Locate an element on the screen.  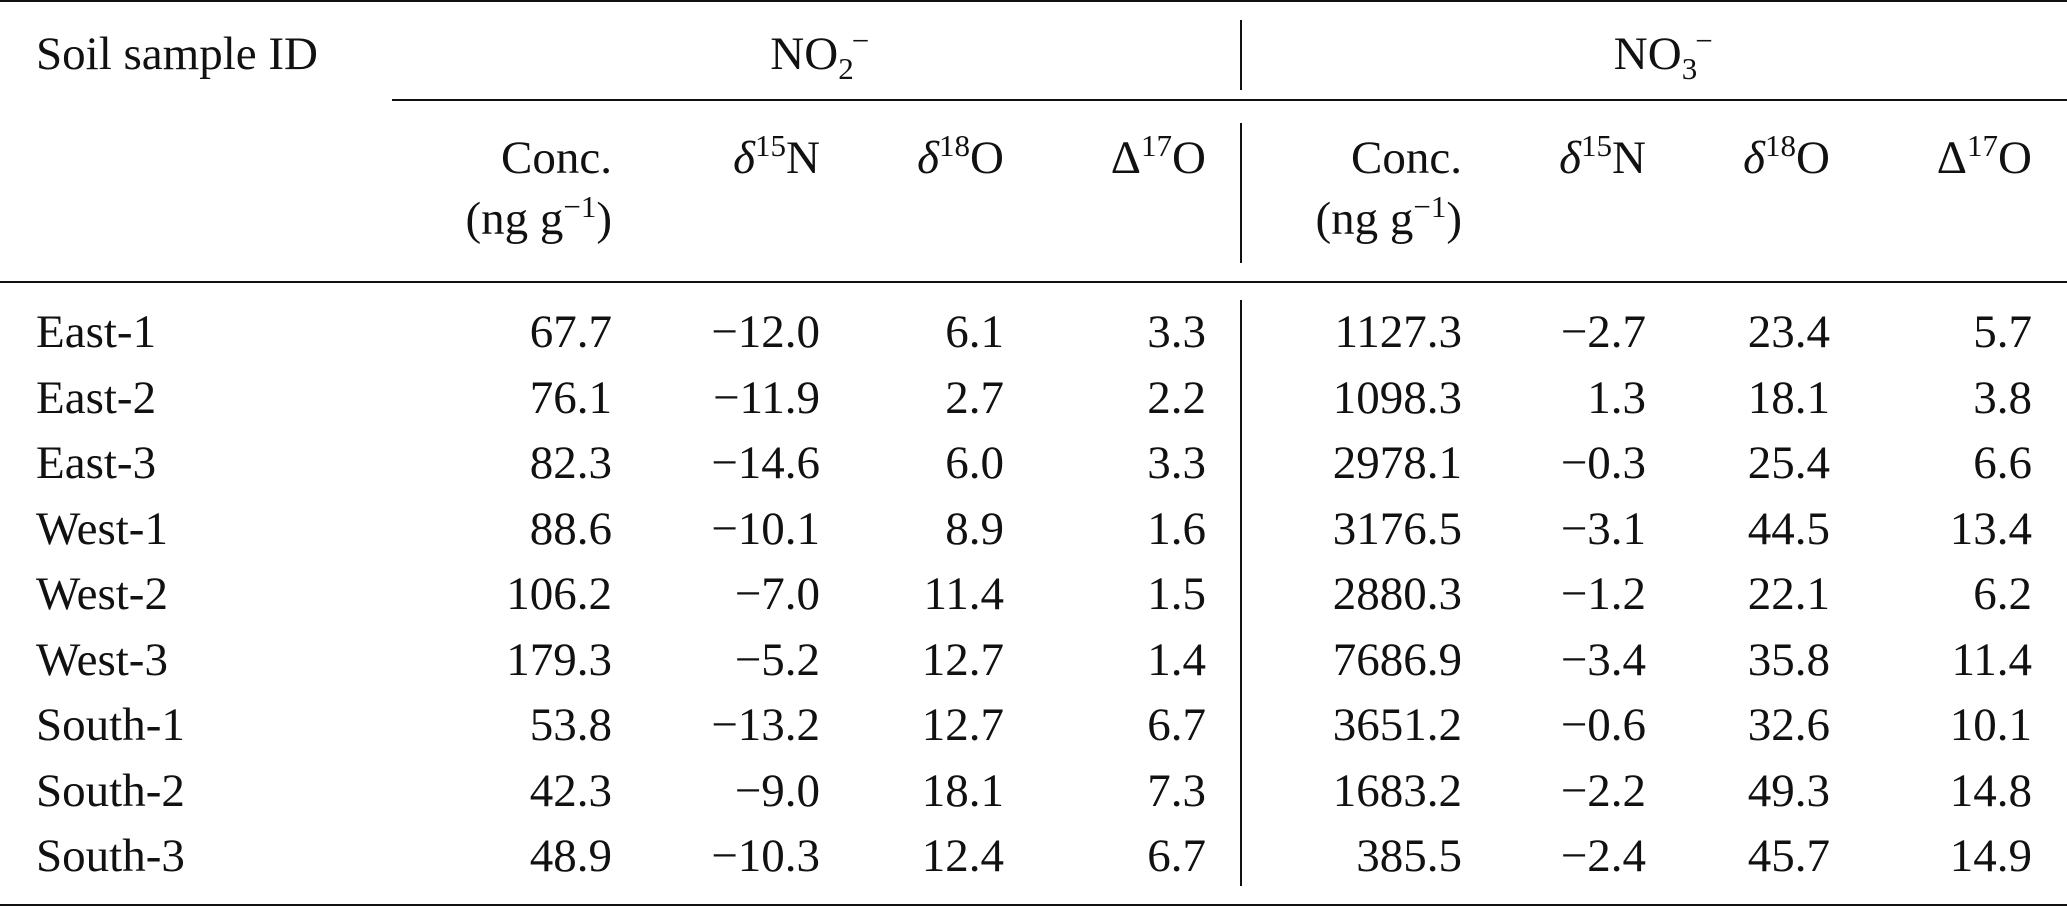
table-cell: −10.1 is located at coordinates (765, 529).